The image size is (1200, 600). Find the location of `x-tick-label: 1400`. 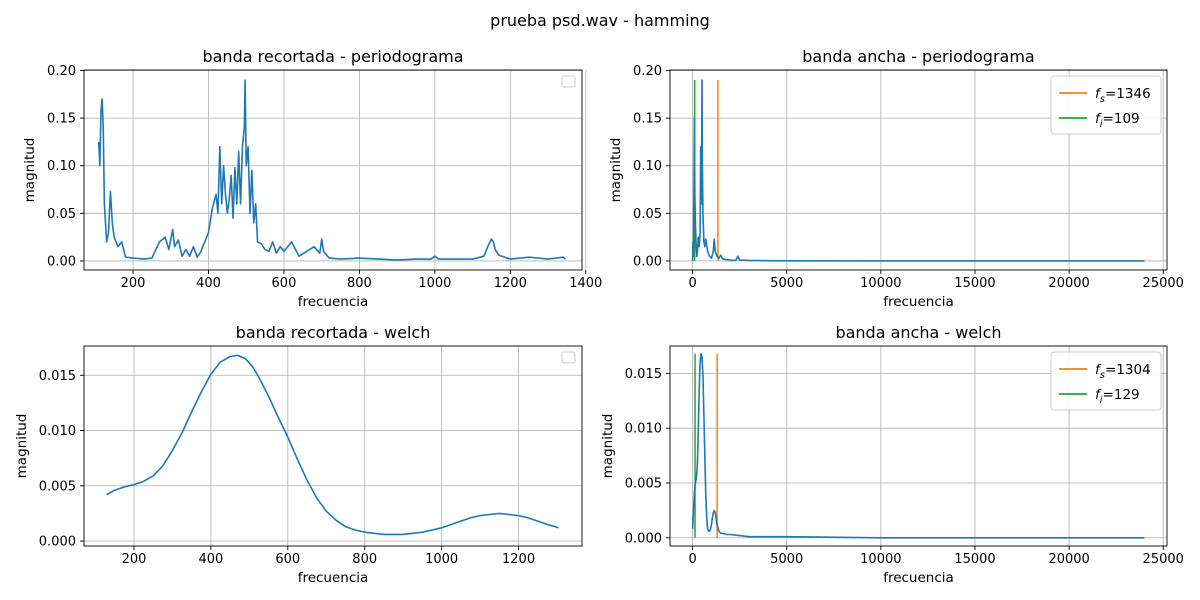

x-tick-label: 1400 is located at coordinates (585, 283).